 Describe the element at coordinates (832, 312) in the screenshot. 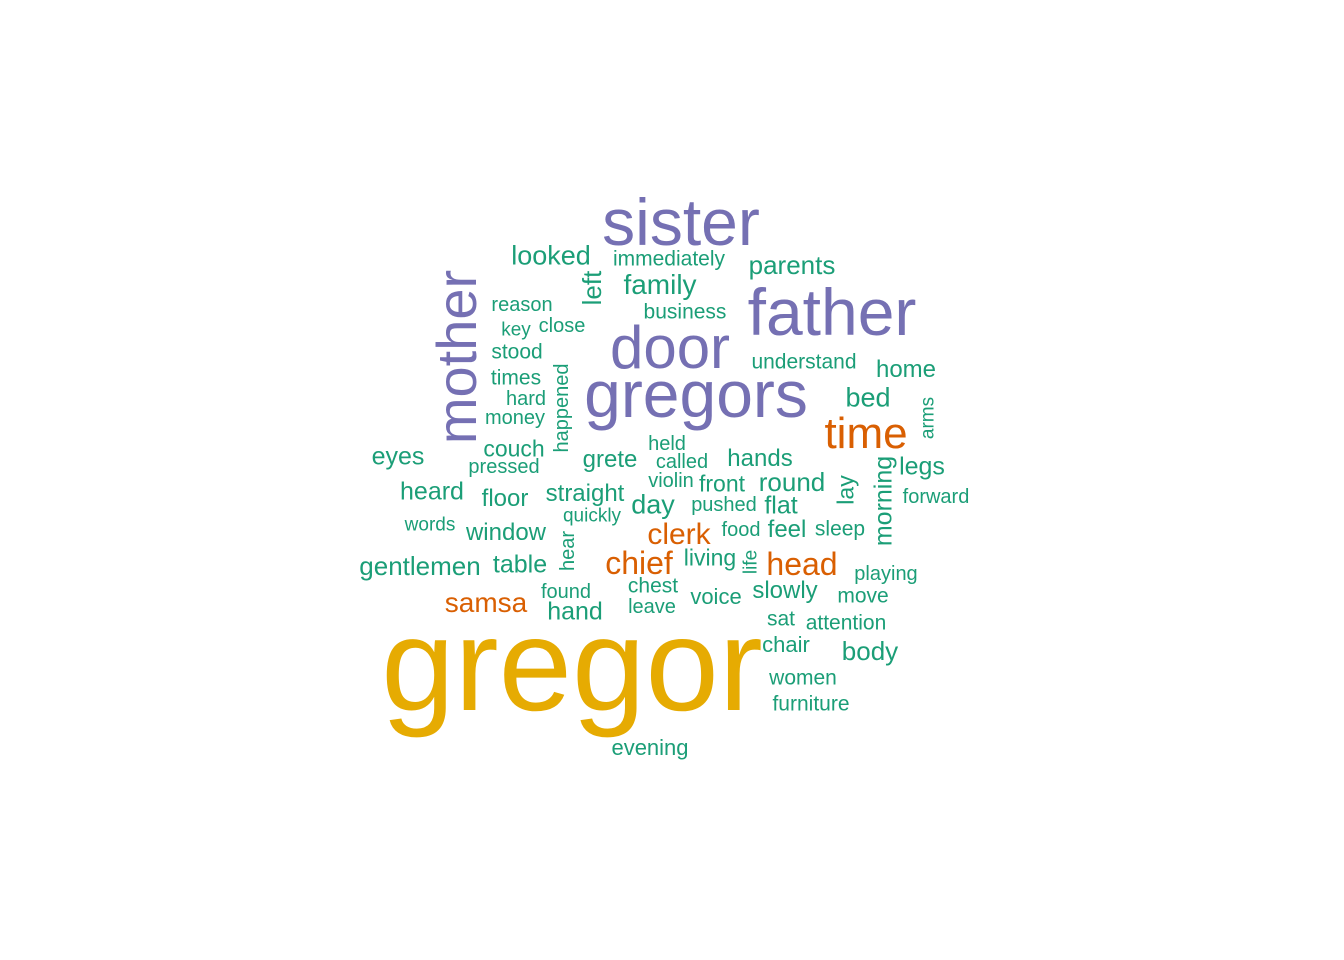

I see `word-father: father` at that location.